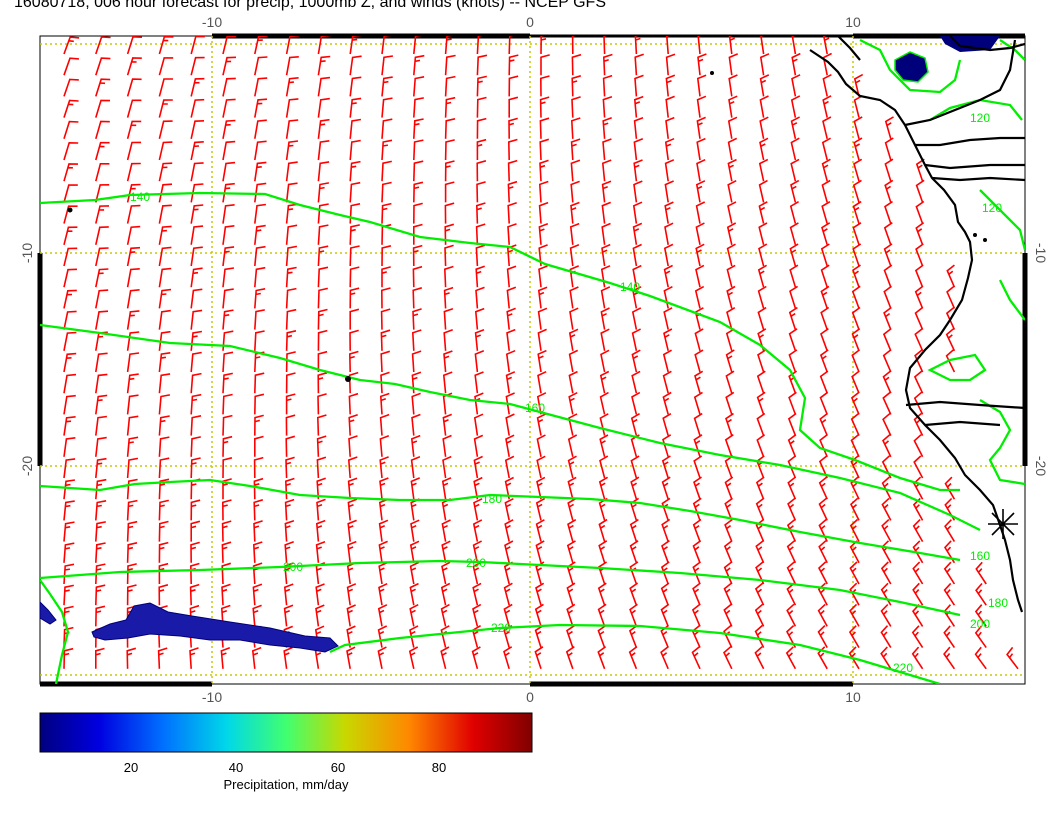 Image resolution: width=1056 pixels, height=816 pixels. I want to click on colorbar-tick: 20, so click(131, 767).